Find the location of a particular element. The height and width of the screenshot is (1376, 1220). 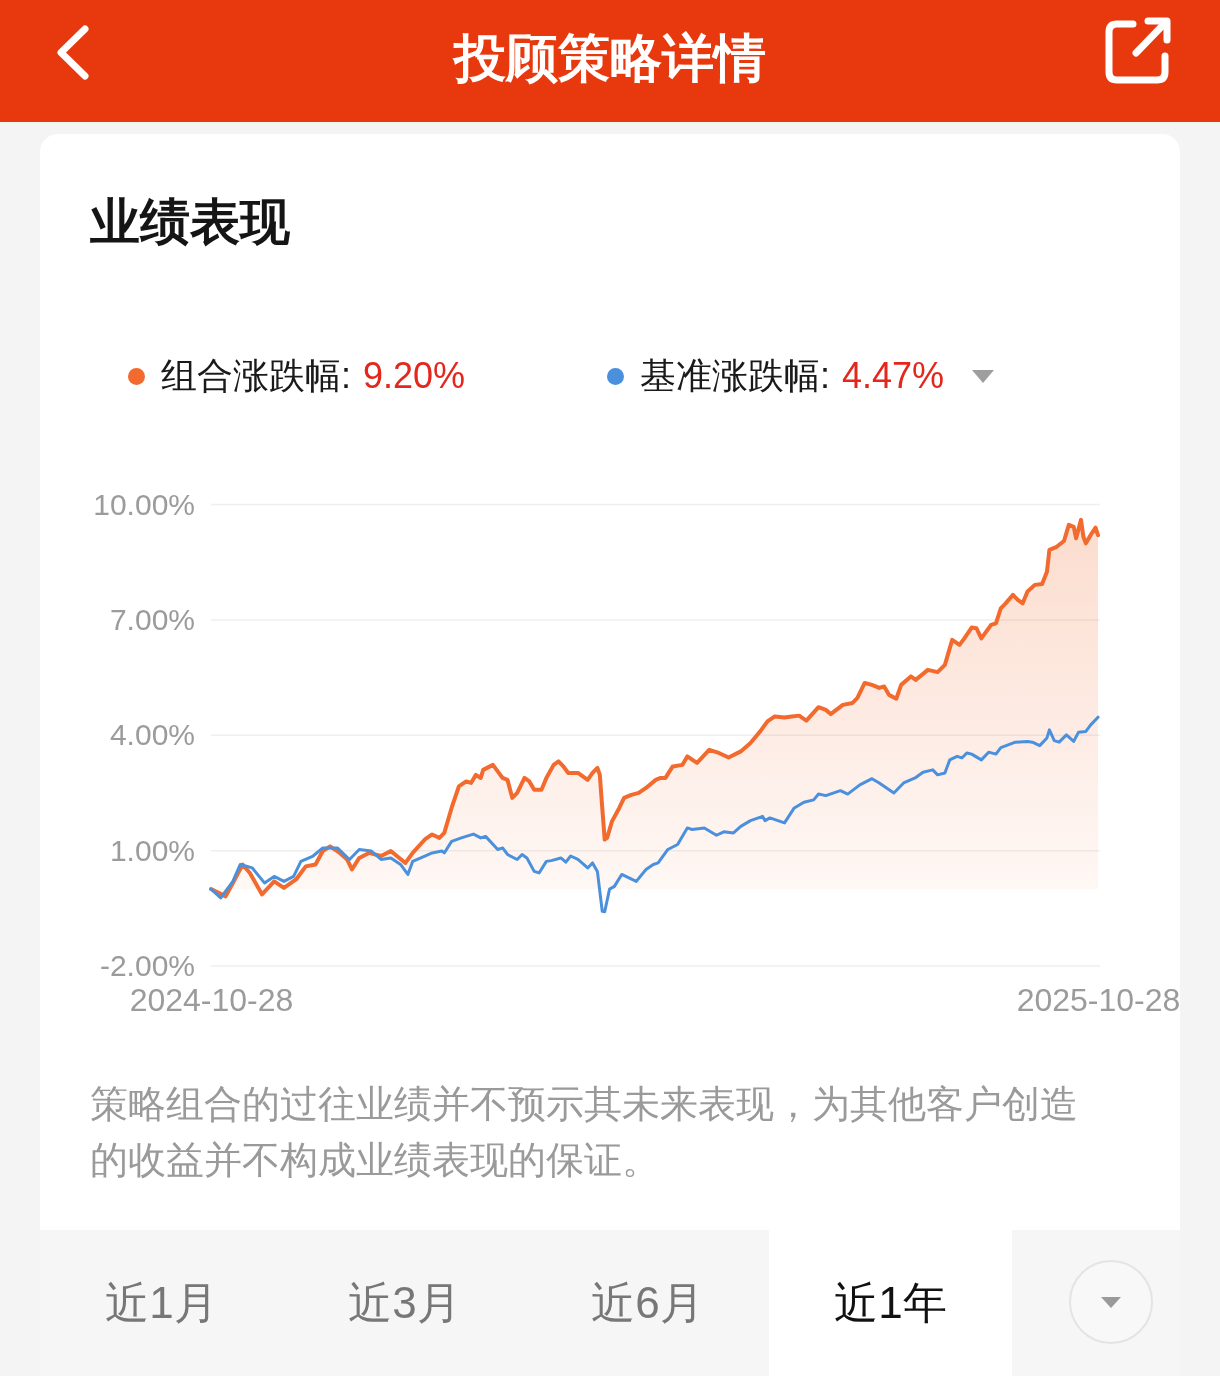

x-tick-label: 2024-10-28 is located at coordinates (211, 999).